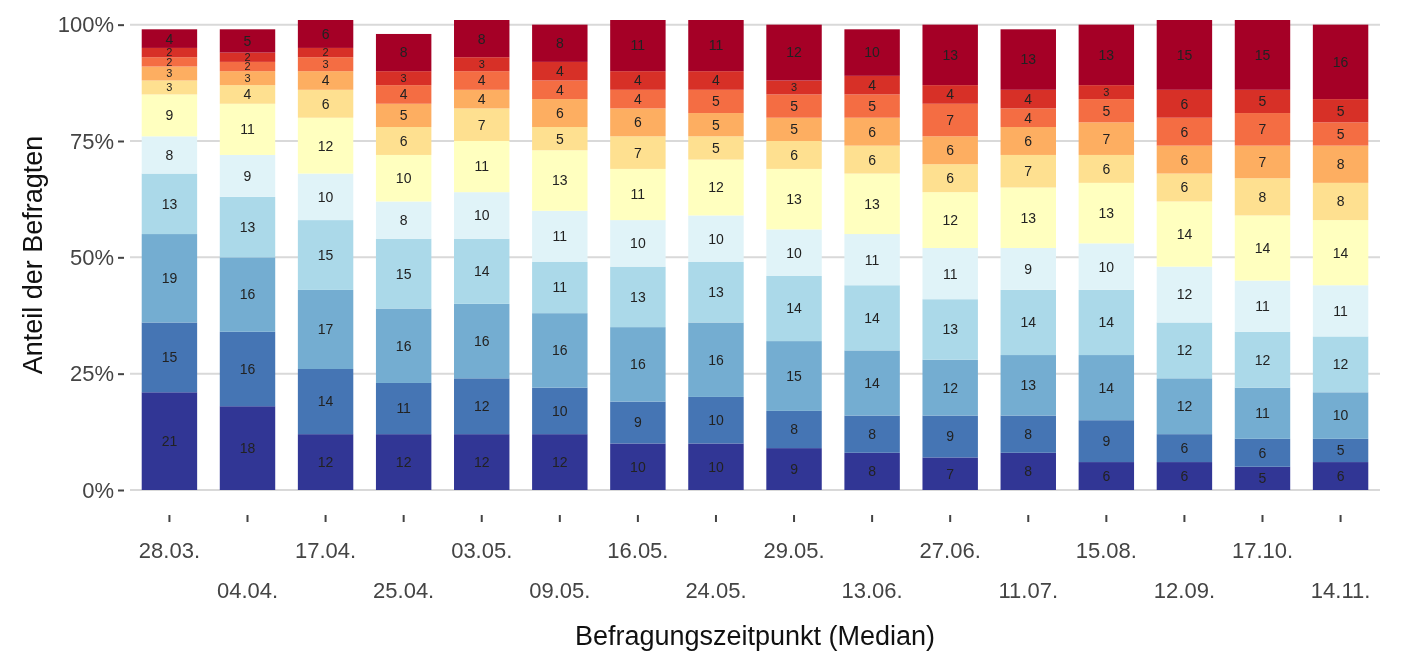 Image resolution: width=1405 pixels, height=657 pixels. I want to click on x-tick-label: 28.03., so click(169, 550).